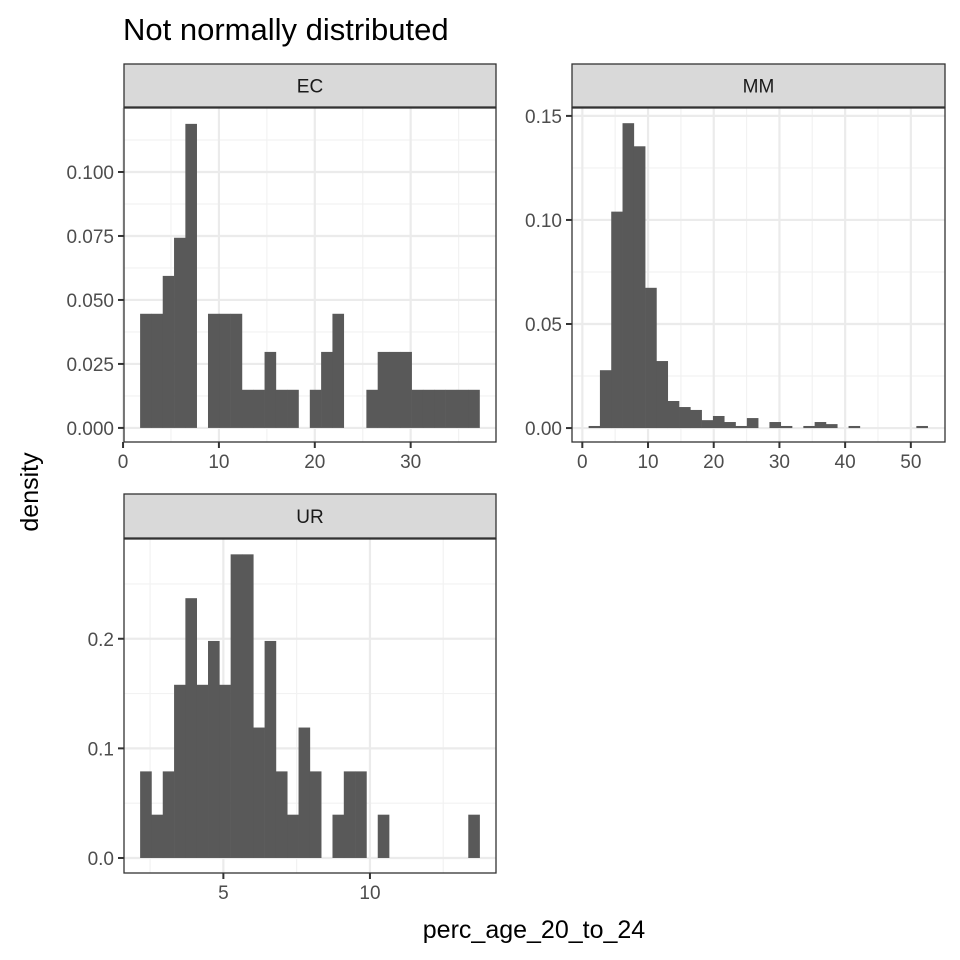  What do you see at coordinates (543, 429) in the screenshot?
I see `y-tick-label: 0.00` at bounding box center [543, 429].